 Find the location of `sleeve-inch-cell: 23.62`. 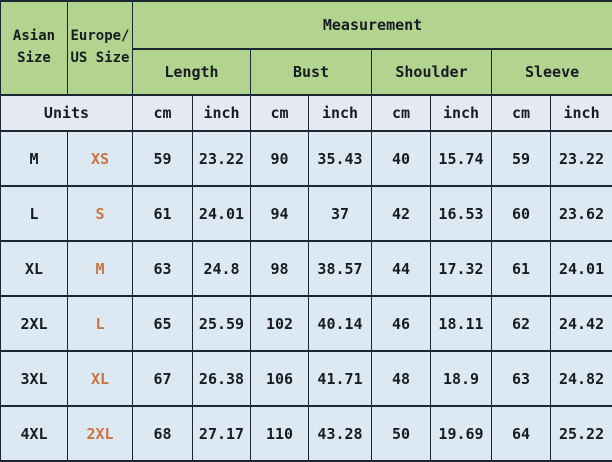

sleeve-inch-cell: 23.62 is located at coordinates (581, 213).